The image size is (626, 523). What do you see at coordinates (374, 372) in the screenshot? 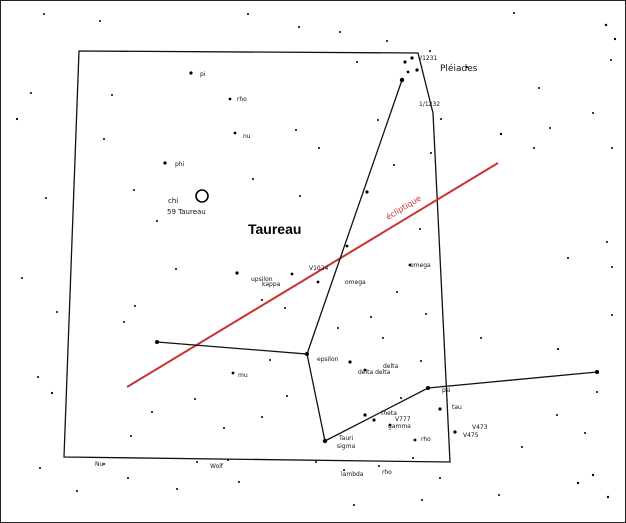
I see `label-delta-delta: delta delta` at bounding box center [374, 372].